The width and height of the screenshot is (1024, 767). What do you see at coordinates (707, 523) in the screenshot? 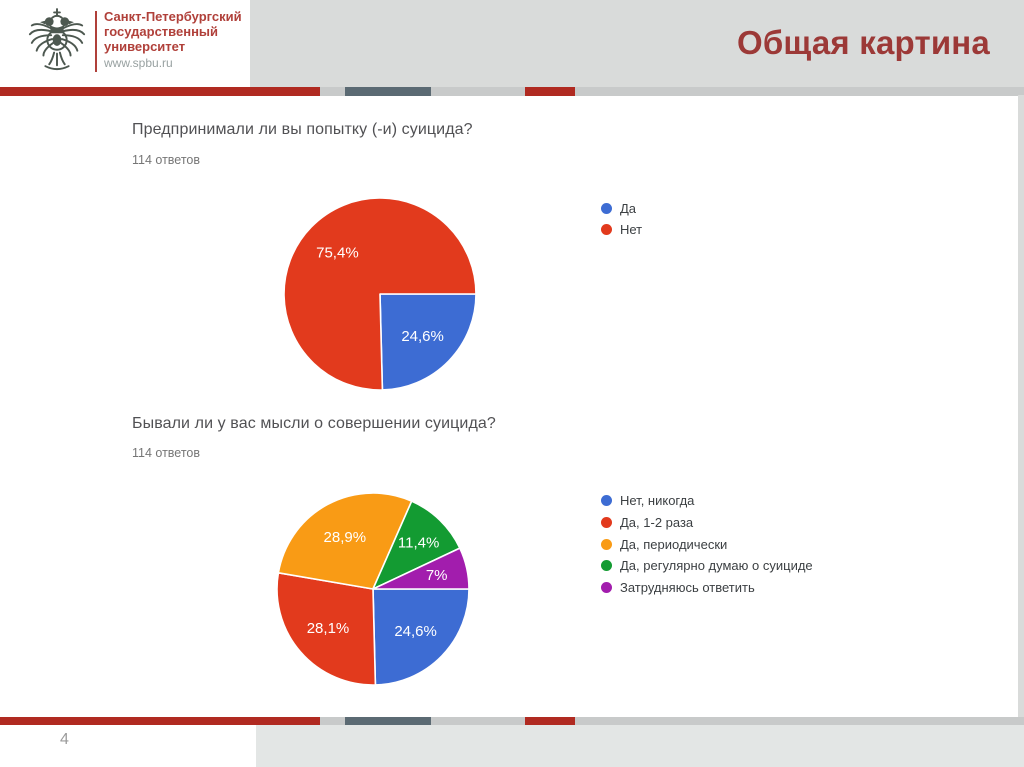
I see `legend-item: Да, 1-2 раза` at bounding box center [707, 523].